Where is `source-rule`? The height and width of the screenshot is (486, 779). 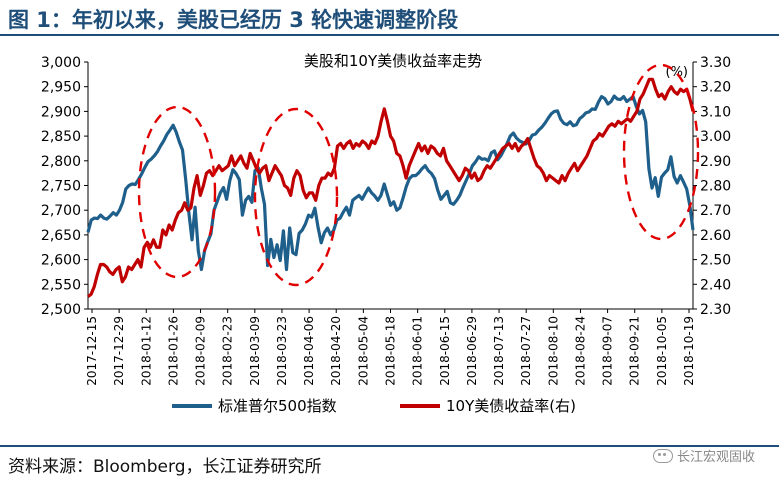 source-rule is located at coordinates (389, 446).